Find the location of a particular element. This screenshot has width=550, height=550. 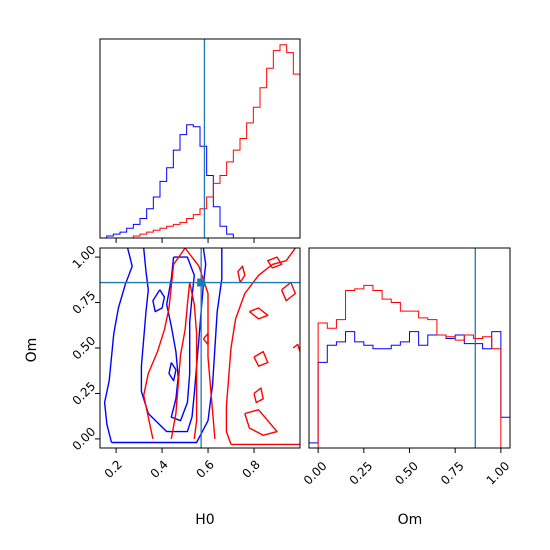

om-marginal-tick-label-2: 0.50 is located at coordinates (406, 473).